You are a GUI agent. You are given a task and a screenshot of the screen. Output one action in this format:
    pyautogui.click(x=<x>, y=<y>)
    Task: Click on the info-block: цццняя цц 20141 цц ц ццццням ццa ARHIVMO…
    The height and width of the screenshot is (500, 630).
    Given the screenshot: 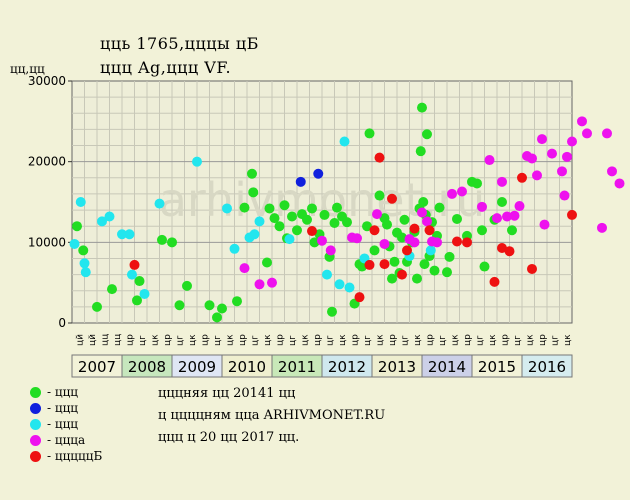 What is the action you would take?
    pyautogui.click(x=271, y=416)
    